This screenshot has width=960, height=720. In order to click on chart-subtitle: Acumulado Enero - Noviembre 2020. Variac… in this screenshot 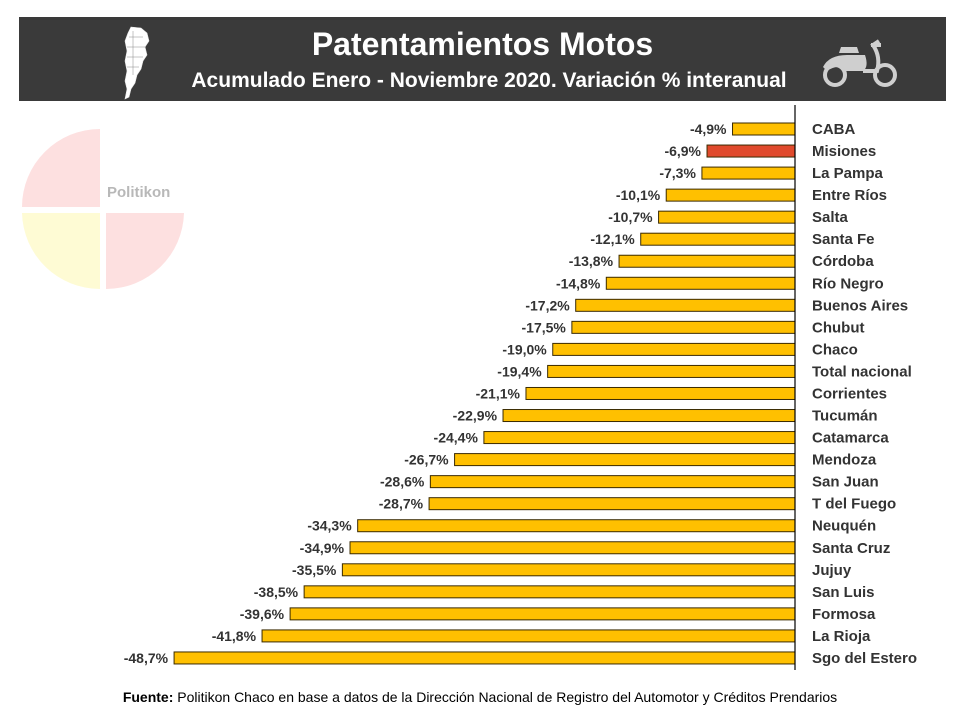, I will do `click(489, 80)`.